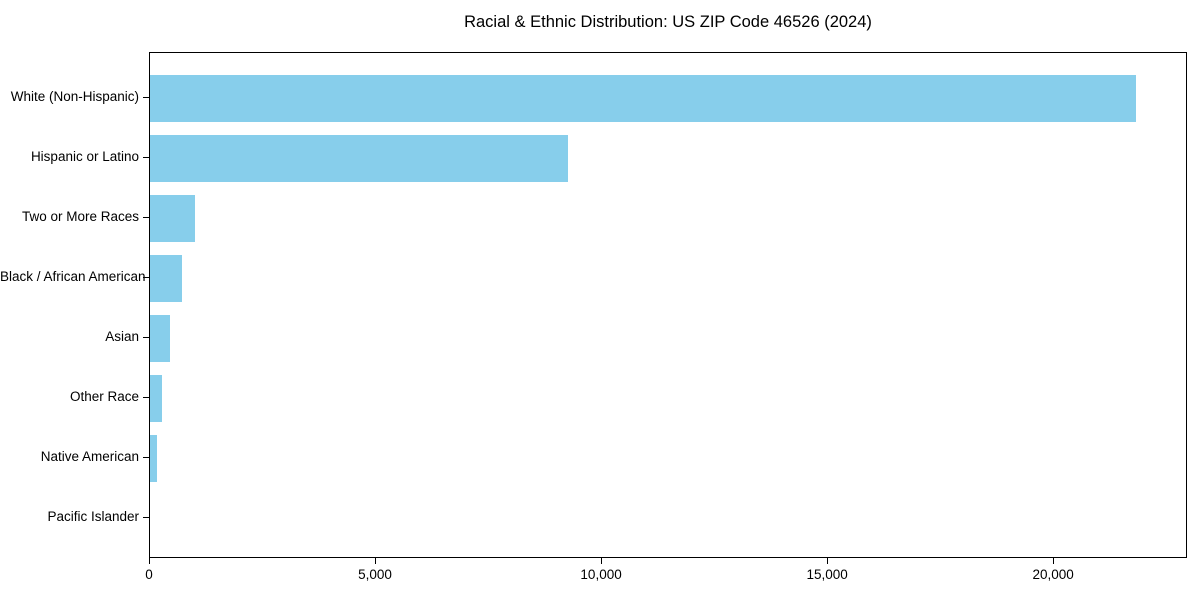 This screenshot has height=600, width=1200. Describe the element at coordinates (173, 218) in the screenshot. I see `bar-two-or-more-races` at that location.